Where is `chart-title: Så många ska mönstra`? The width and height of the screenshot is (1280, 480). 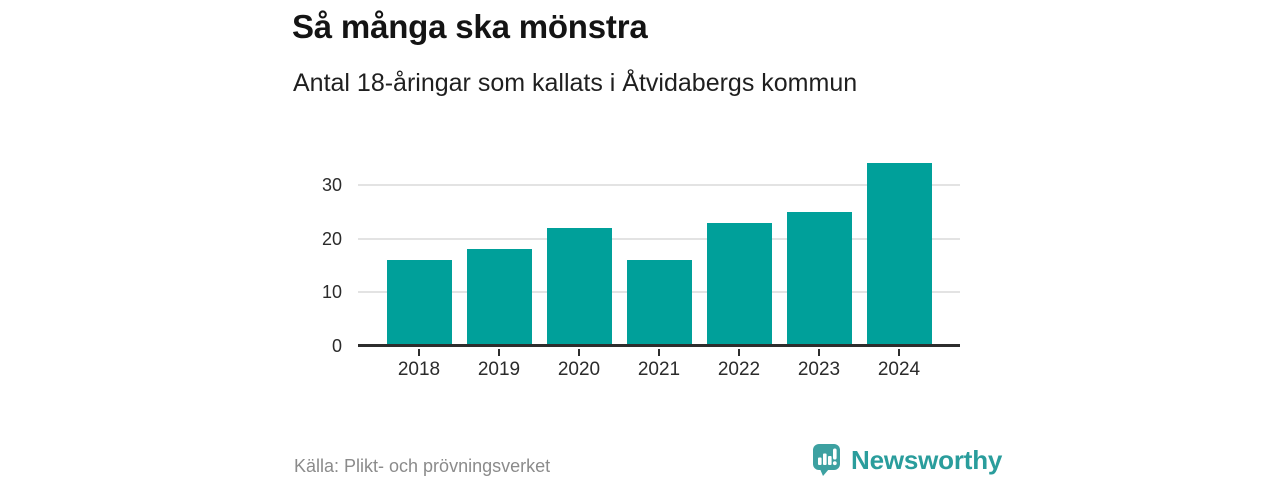 chart-title: Så många ska mönstra is located at coordinates (470, 26).